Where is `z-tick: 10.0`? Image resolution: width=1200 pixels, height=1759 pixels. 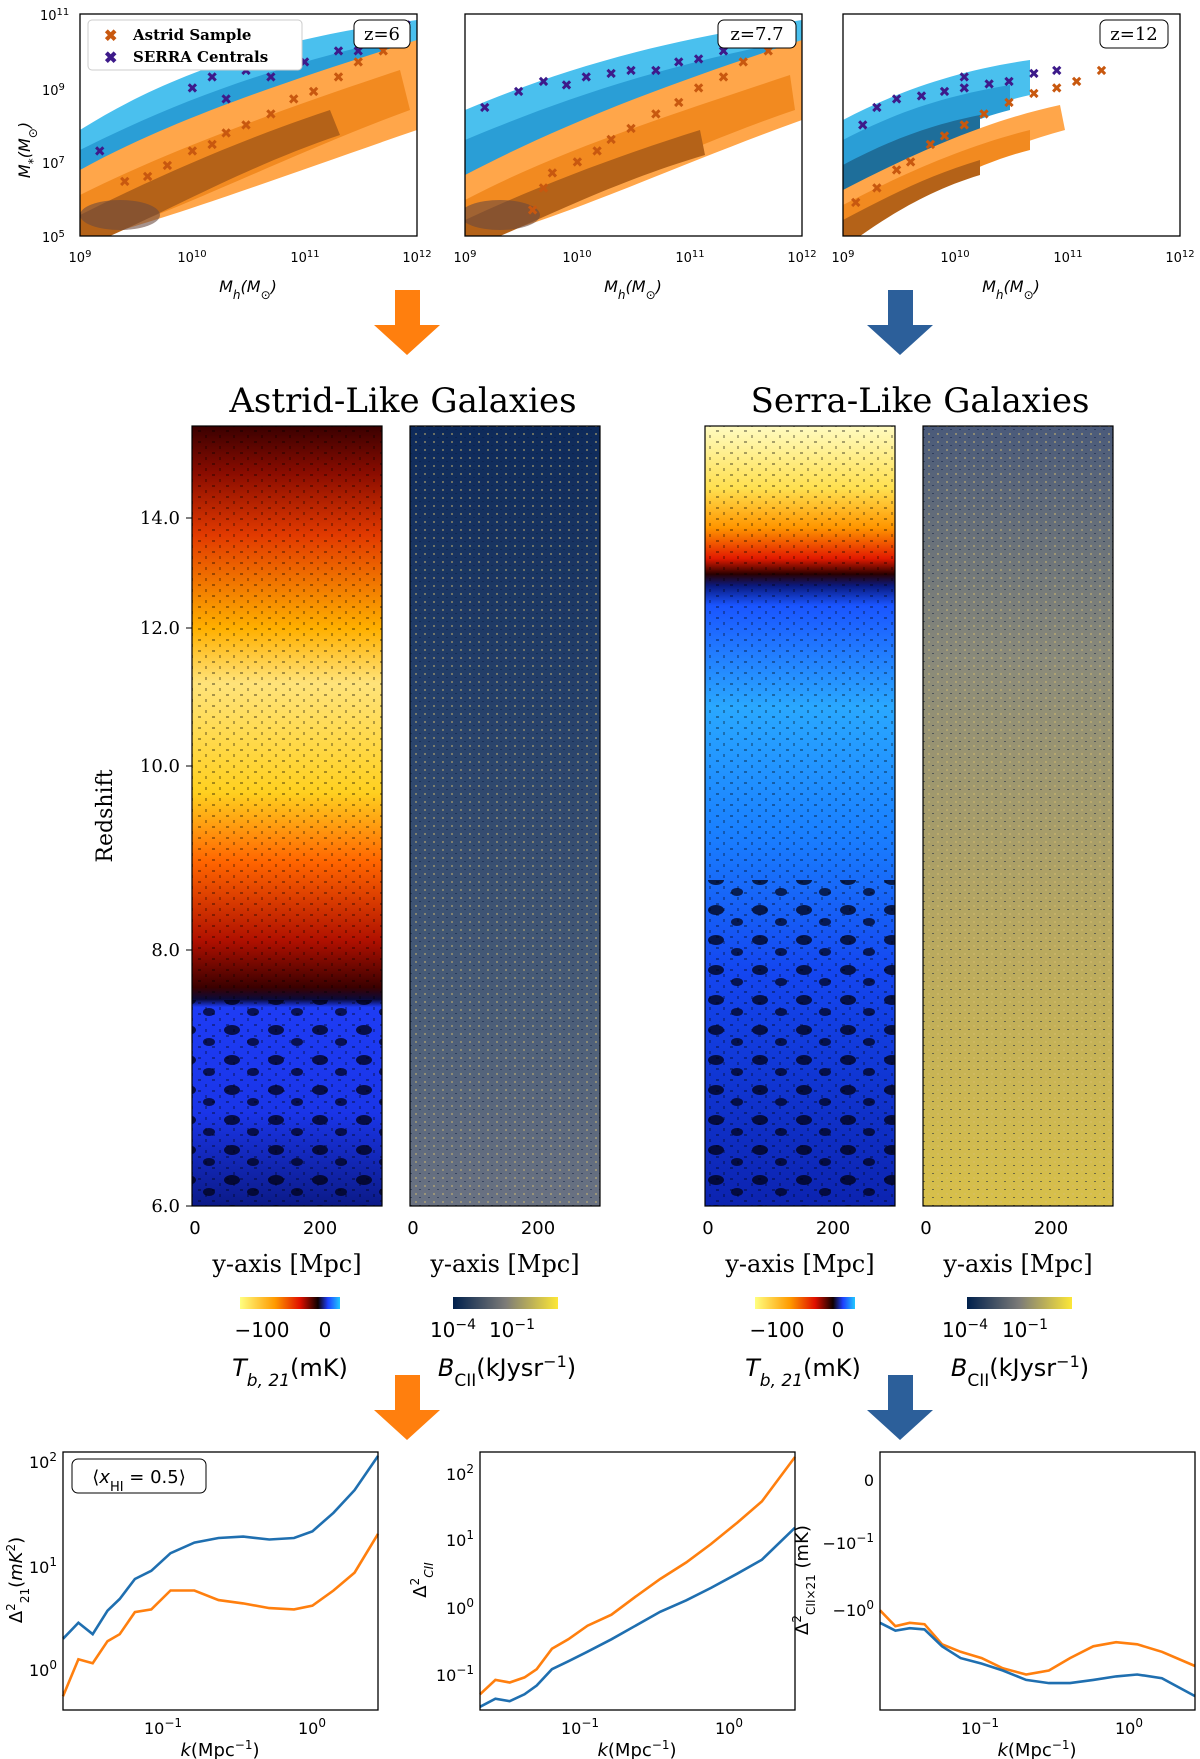 z-tick: 10.0 is located at coordinates (160, 766).